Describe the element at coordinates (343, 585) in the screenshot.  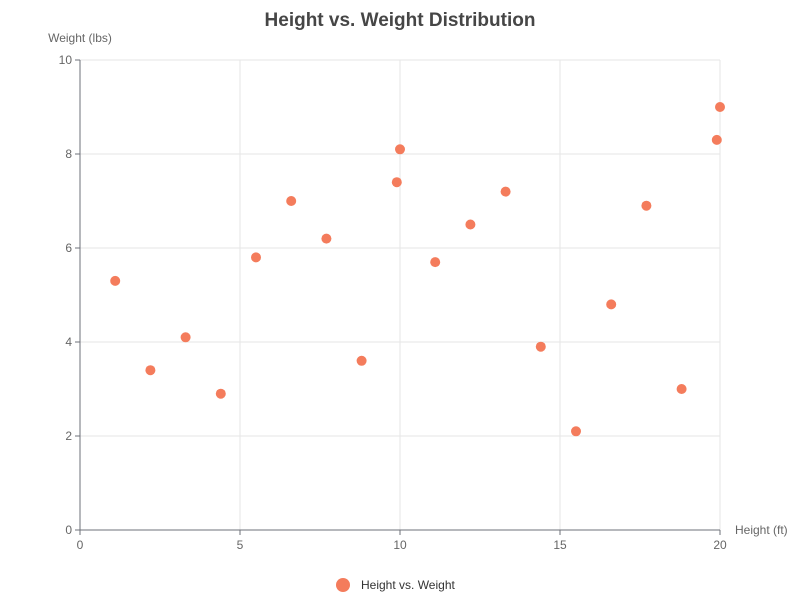
I see `legend-marker-icon` at that location.